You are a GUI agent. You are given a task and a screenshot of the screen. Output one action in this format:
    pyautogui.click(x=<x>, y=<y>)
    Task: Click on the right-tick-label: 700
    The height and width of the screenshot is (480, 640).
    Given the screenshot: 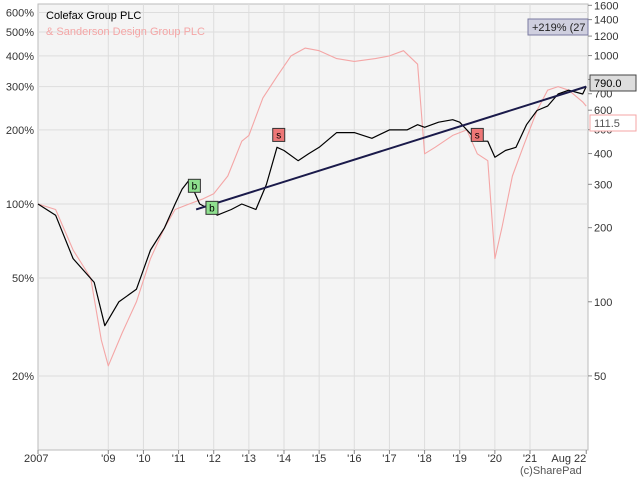 What is the action you would take?
    pyautogui.click(x=603, y=95)
    